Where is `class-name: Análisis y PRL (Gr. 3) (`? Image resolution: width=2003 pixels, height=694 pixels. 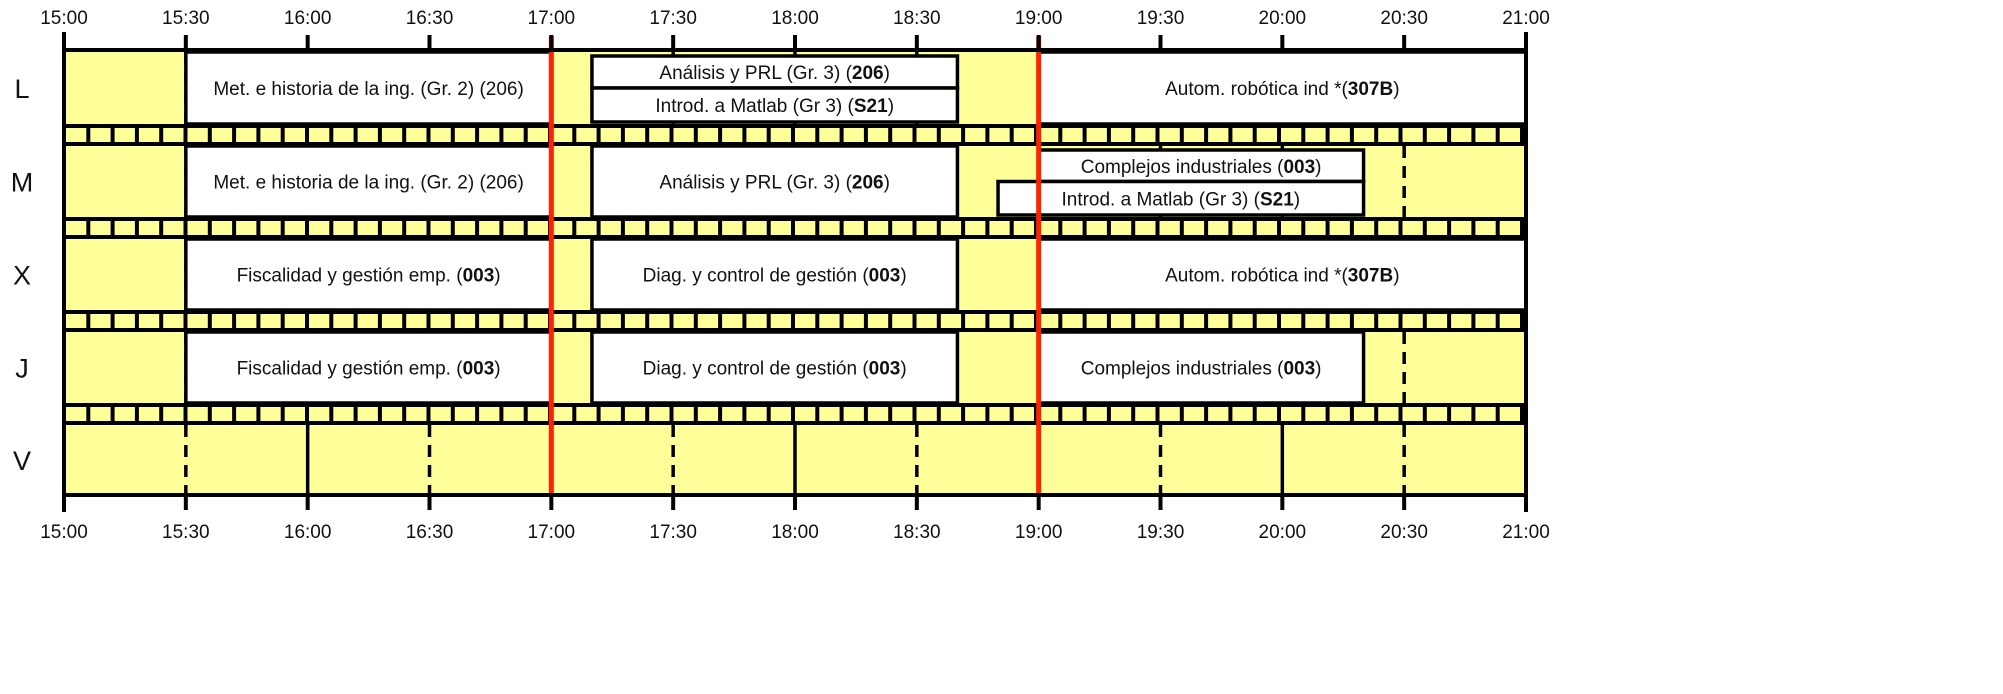
class-name: Análisis y PRL (Gr. 3) ( is located at coordinates (755, 183).